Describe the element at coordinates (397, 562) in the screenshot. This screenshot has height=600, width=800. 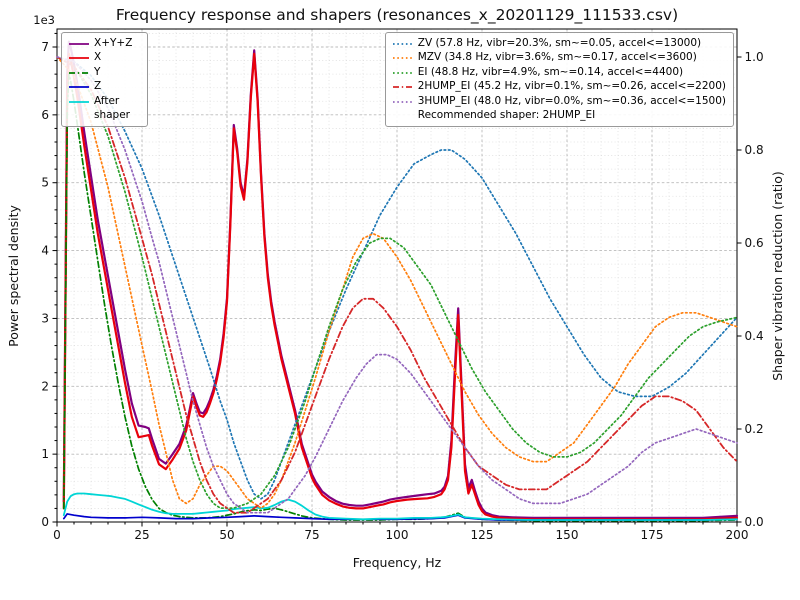
I see `x-axis-label: Frequency, Hz` at that location.